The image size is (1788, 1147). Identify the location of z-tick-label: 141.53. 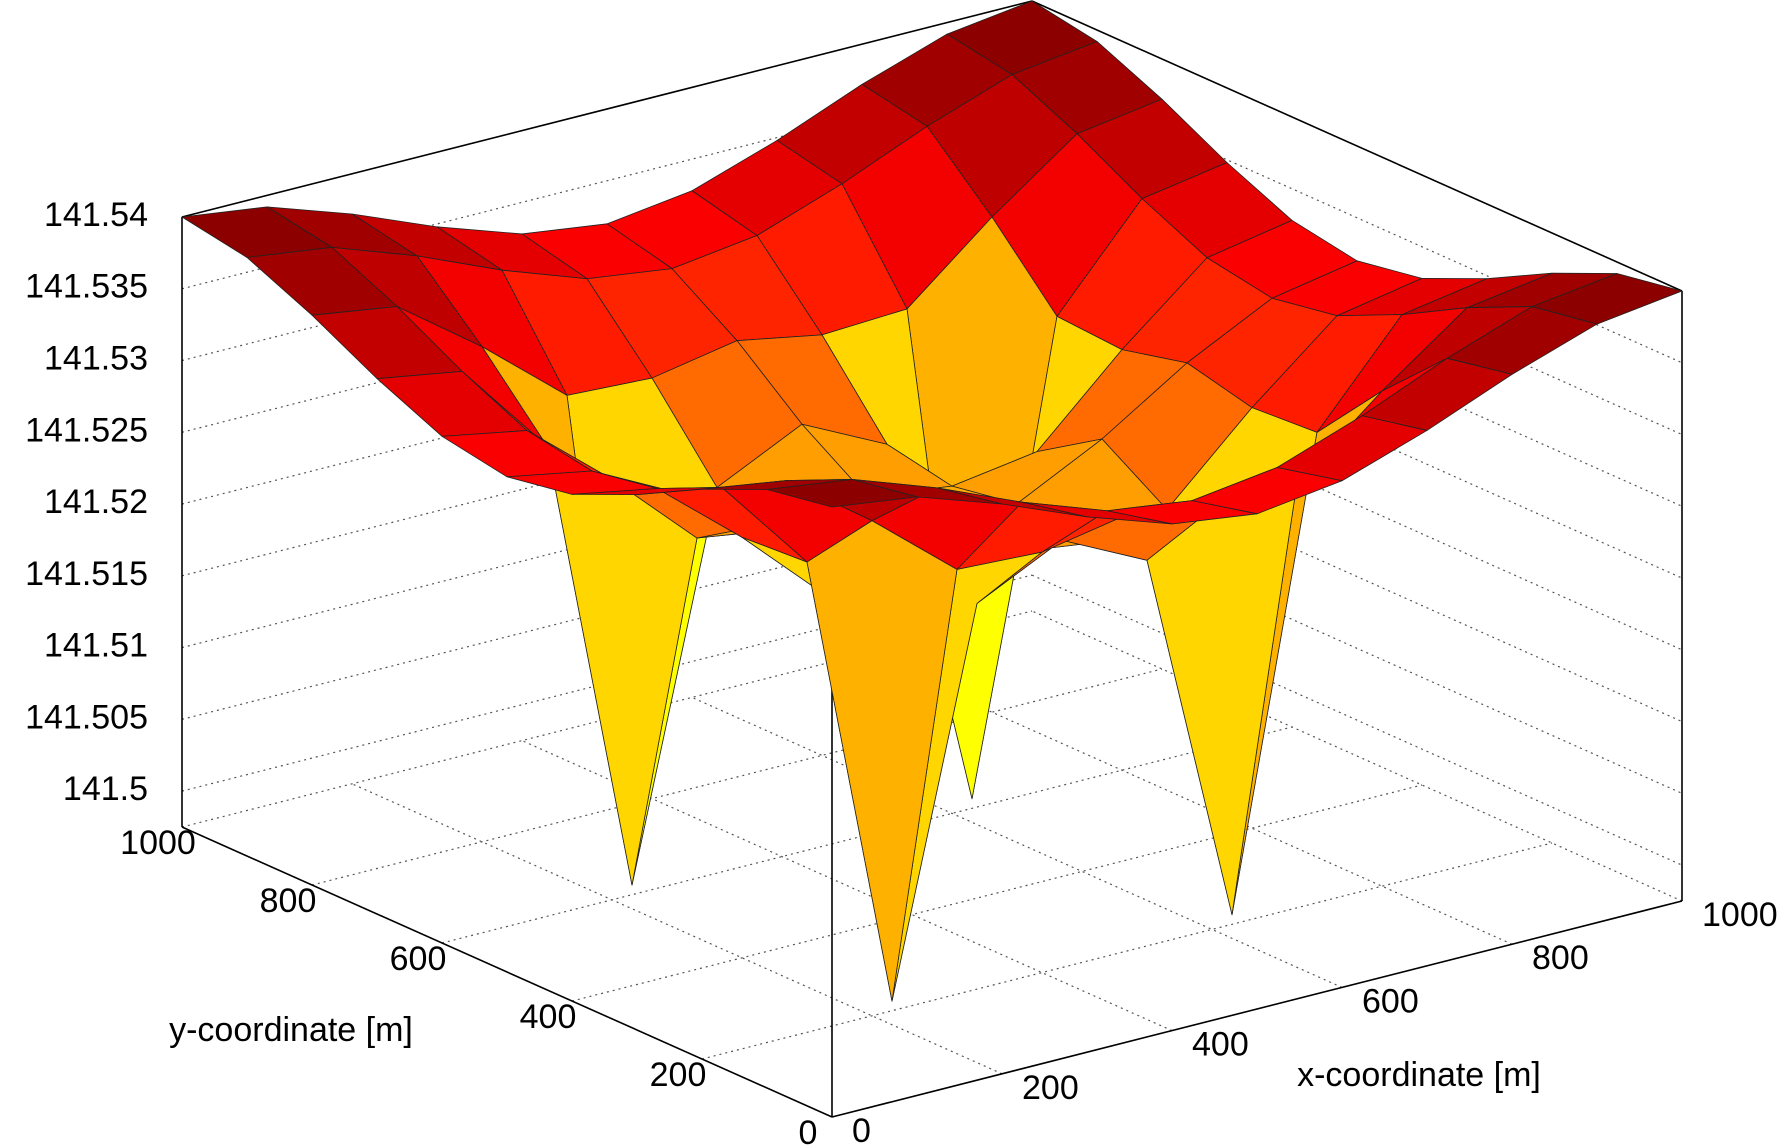
(96, 359).